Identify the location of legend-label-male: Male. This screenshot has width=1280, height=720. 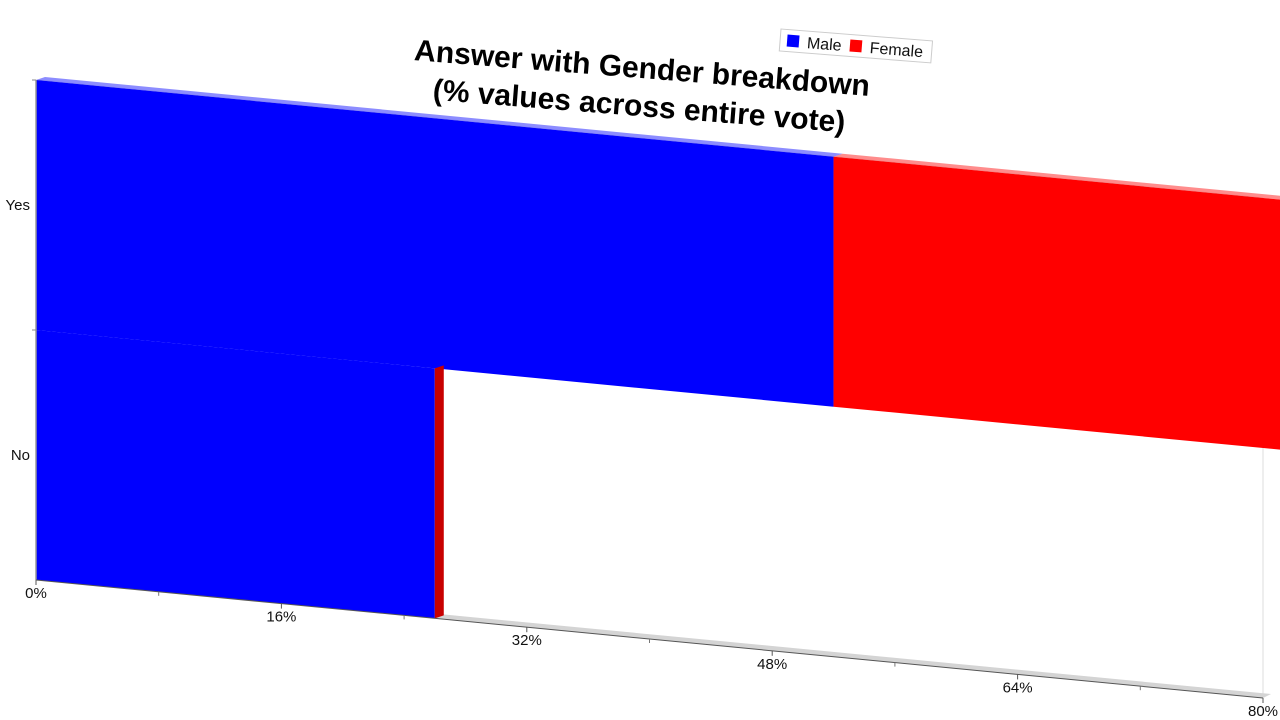
(824, 45).